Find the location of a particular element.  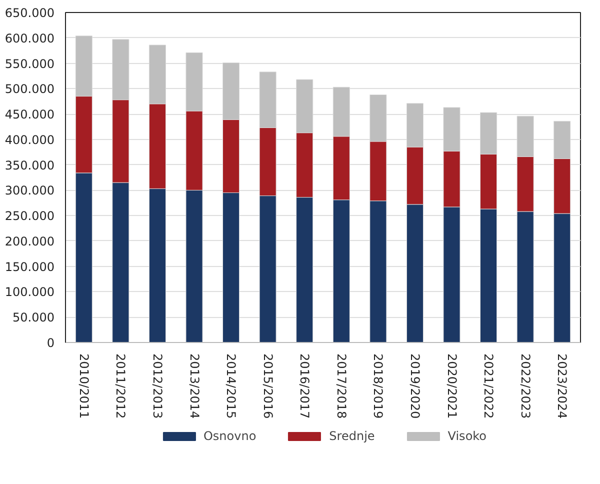

y-tick-label: 100.000 is located at coordinates (29, 292).